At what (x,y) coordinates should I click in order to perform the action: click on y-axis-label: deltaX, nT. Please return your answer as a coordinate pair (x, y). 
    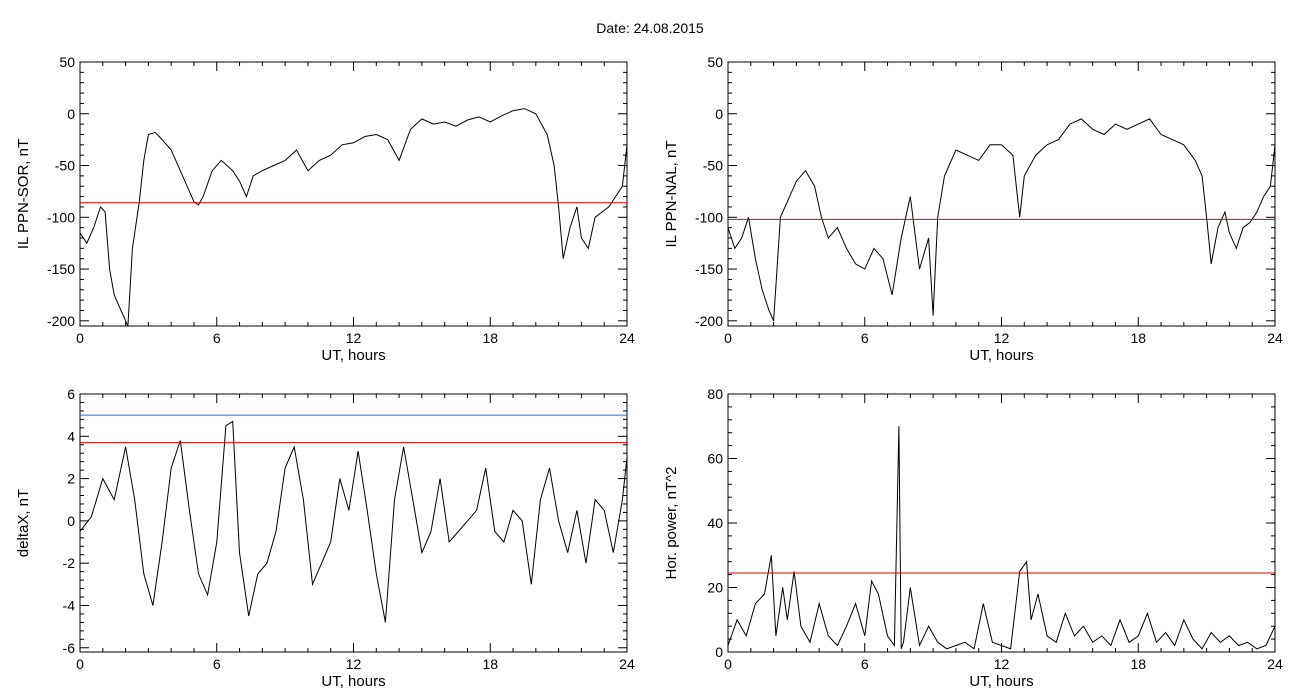
    Looking at the image, I should click on (23, 523).